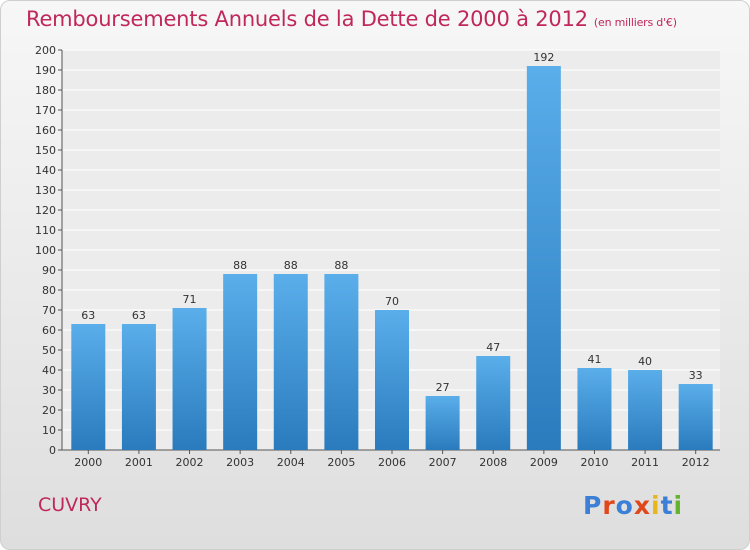 Image resolution: width=750 pixels, height=550 pixels. I want to click on x-tick-label: 2005, so click(341, 462).